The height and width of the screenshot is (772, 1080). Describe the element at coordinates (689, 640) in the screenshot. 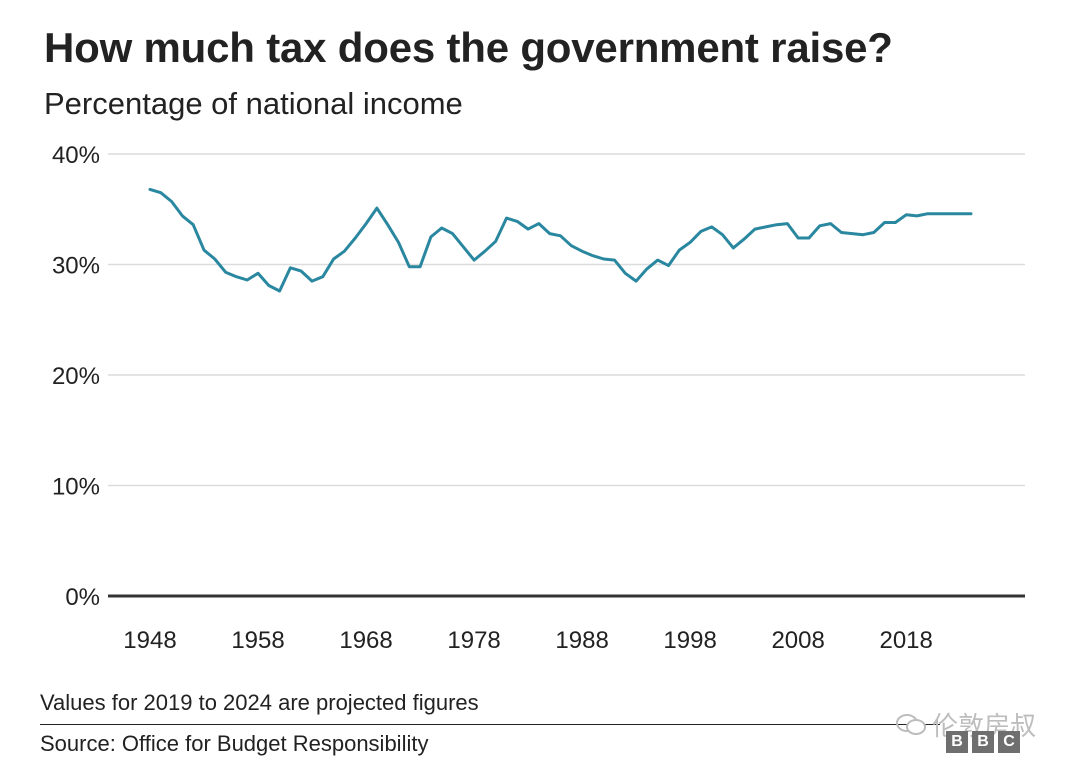

I see `x-tick-label: 1998` at that location.